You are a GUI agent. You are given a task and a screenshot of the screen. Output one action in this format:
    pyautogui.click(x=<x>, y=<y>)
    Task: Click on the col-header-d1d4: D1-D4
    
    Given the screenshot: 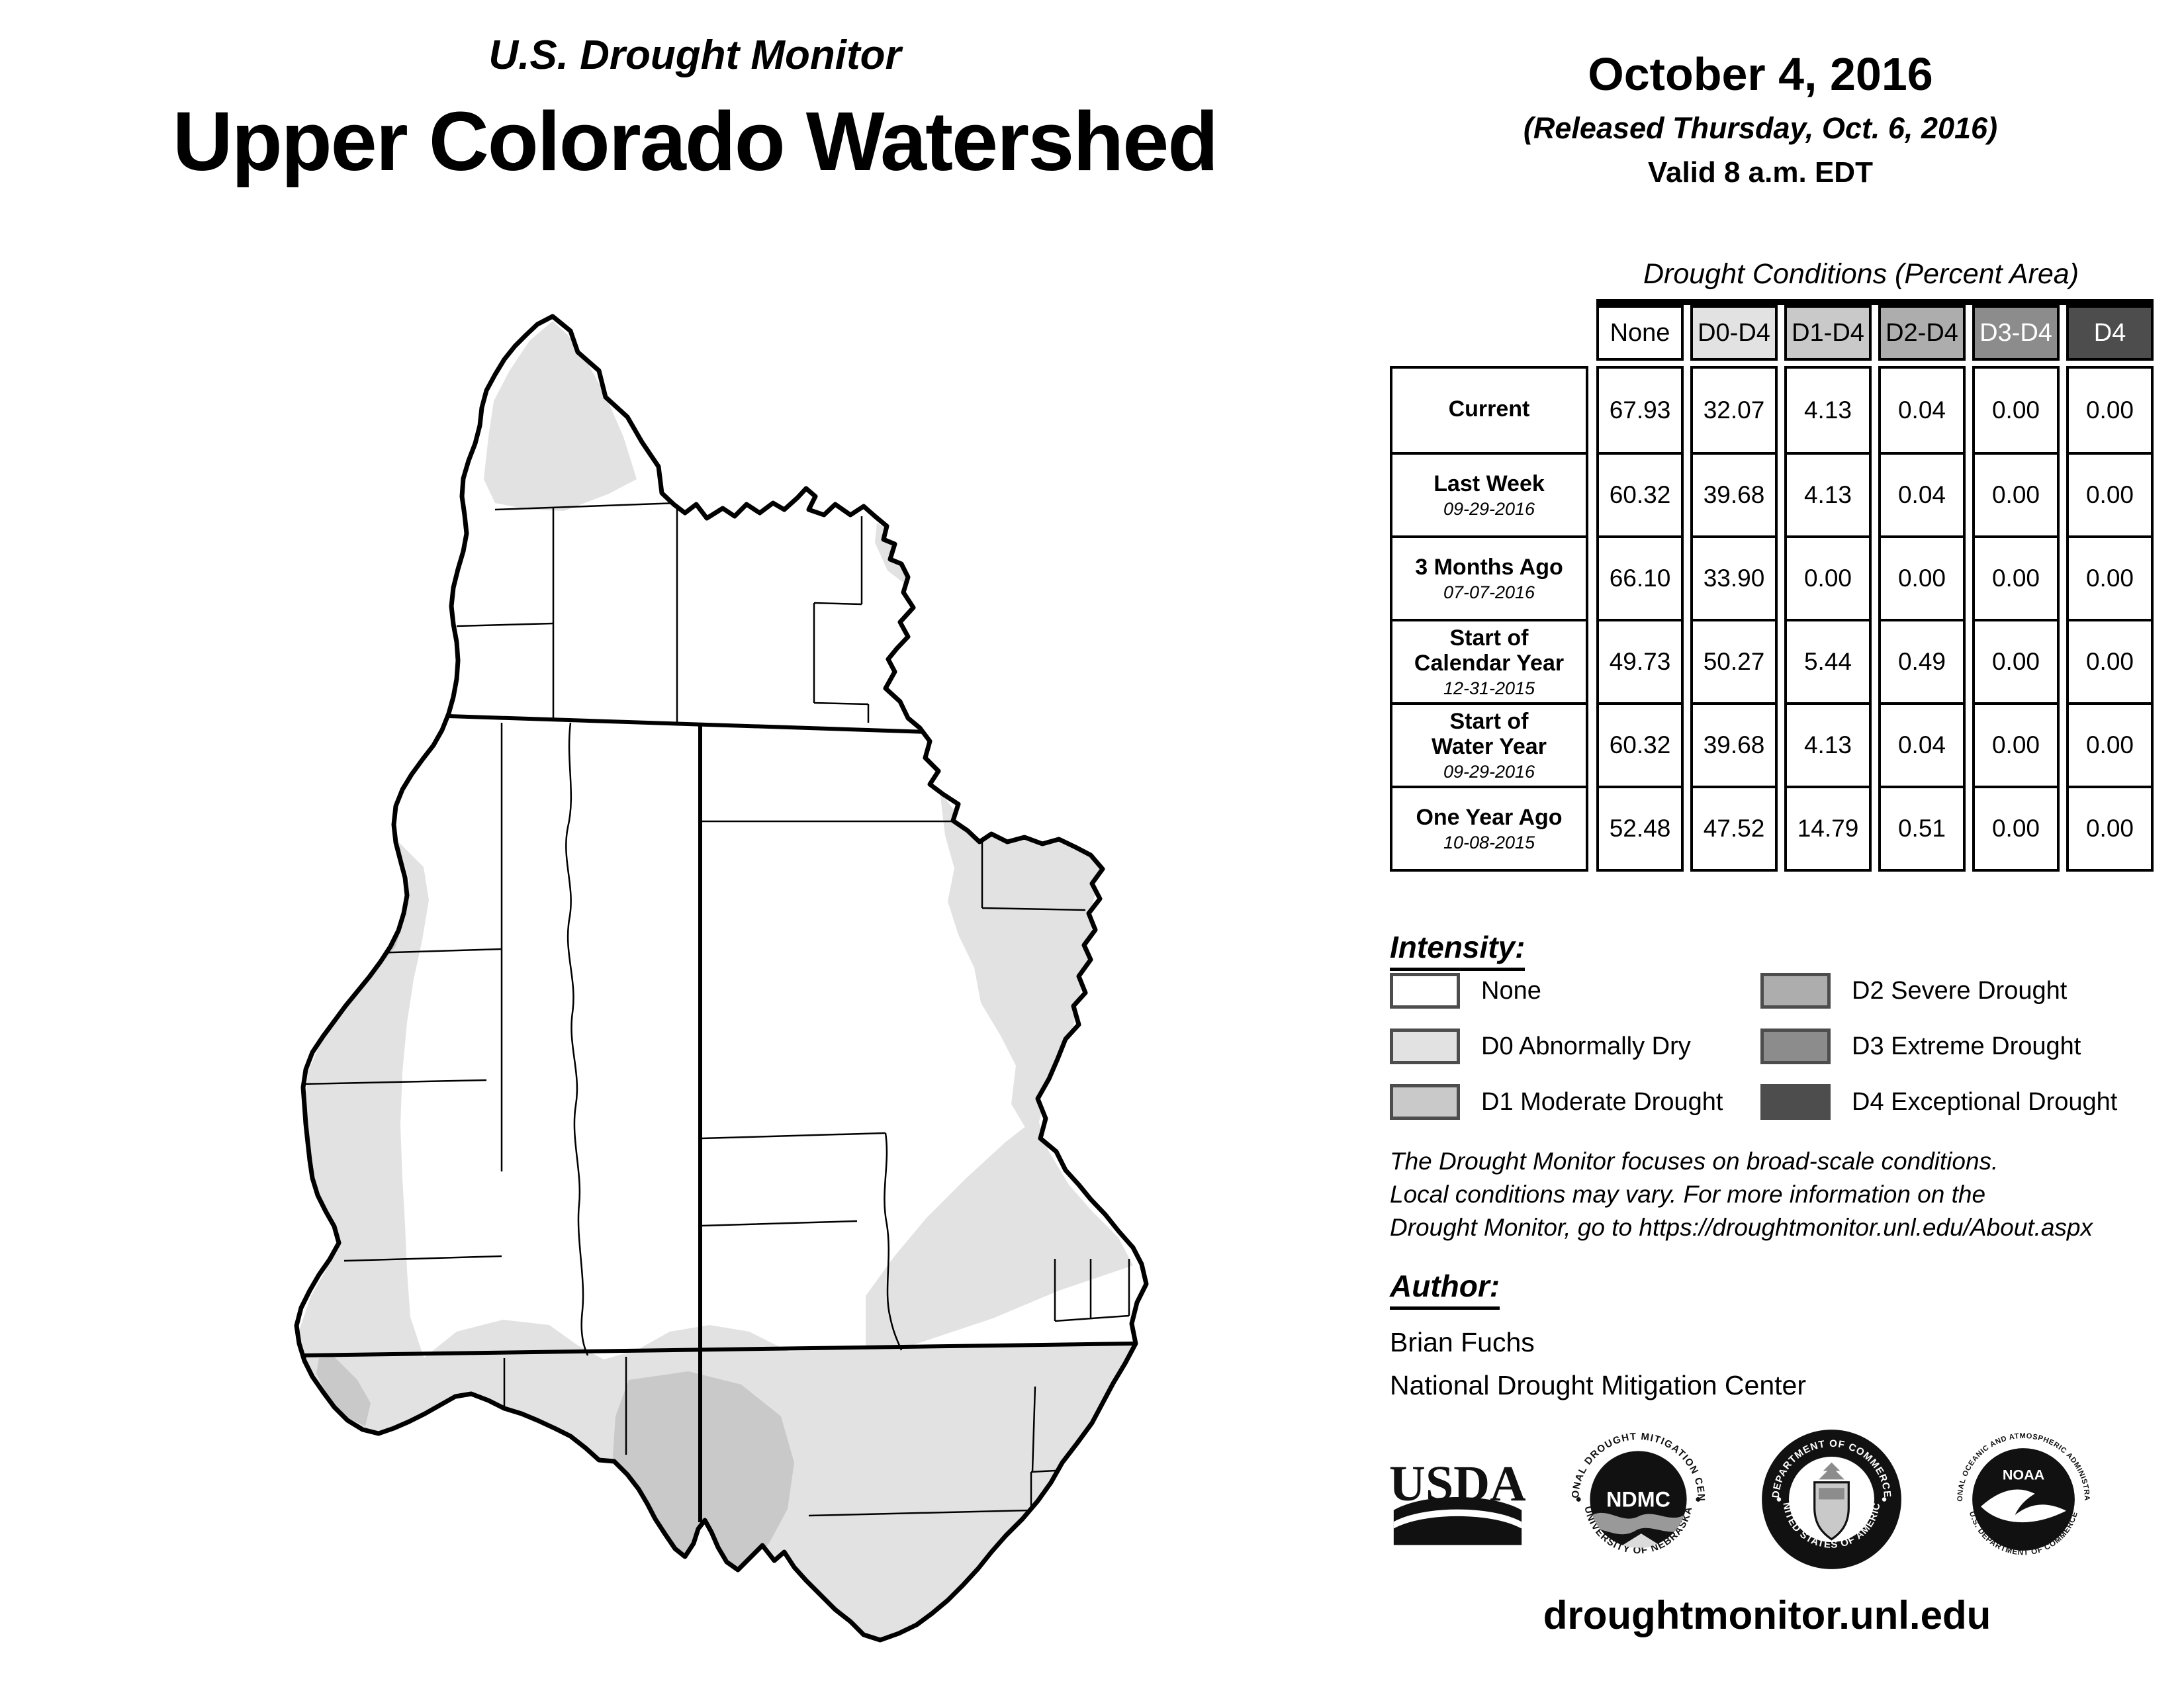 What is the action you would take?
    pyautogui.click(x=1828, y=333)
    